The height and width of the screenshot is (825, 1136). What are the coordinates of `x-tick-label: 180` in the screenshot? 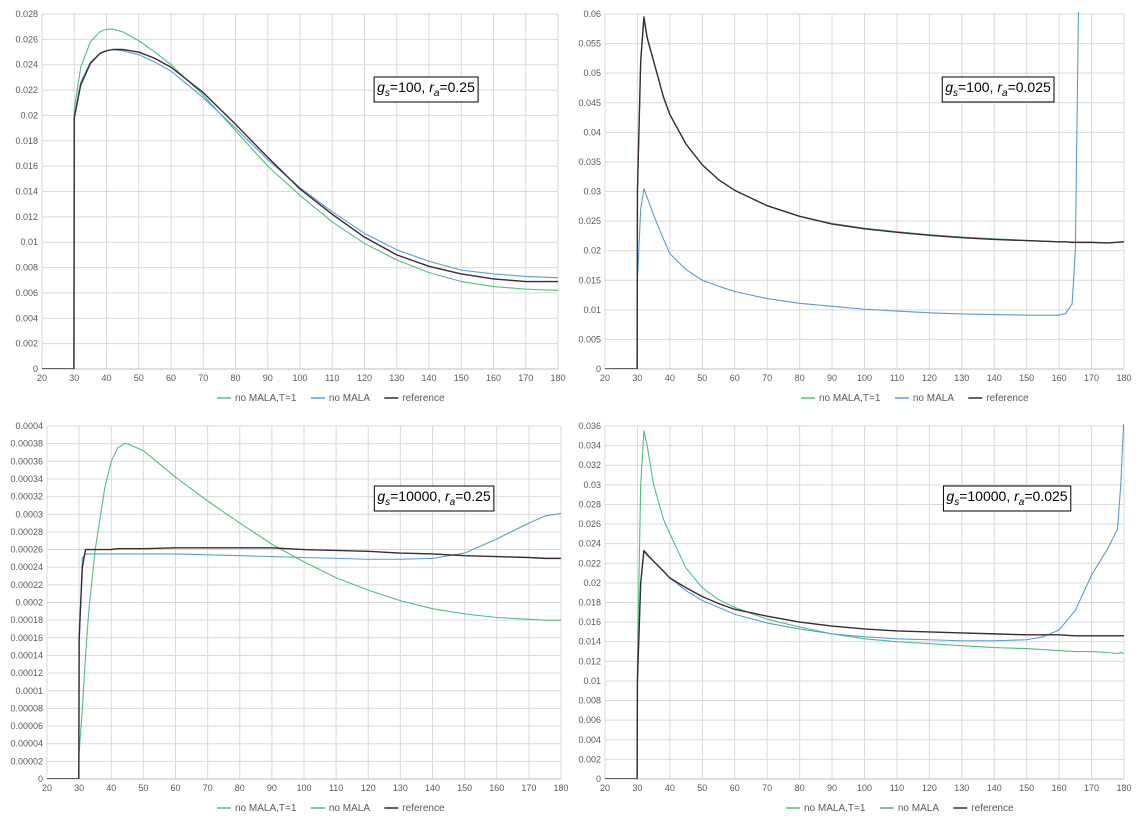 It's located at (557, 378).